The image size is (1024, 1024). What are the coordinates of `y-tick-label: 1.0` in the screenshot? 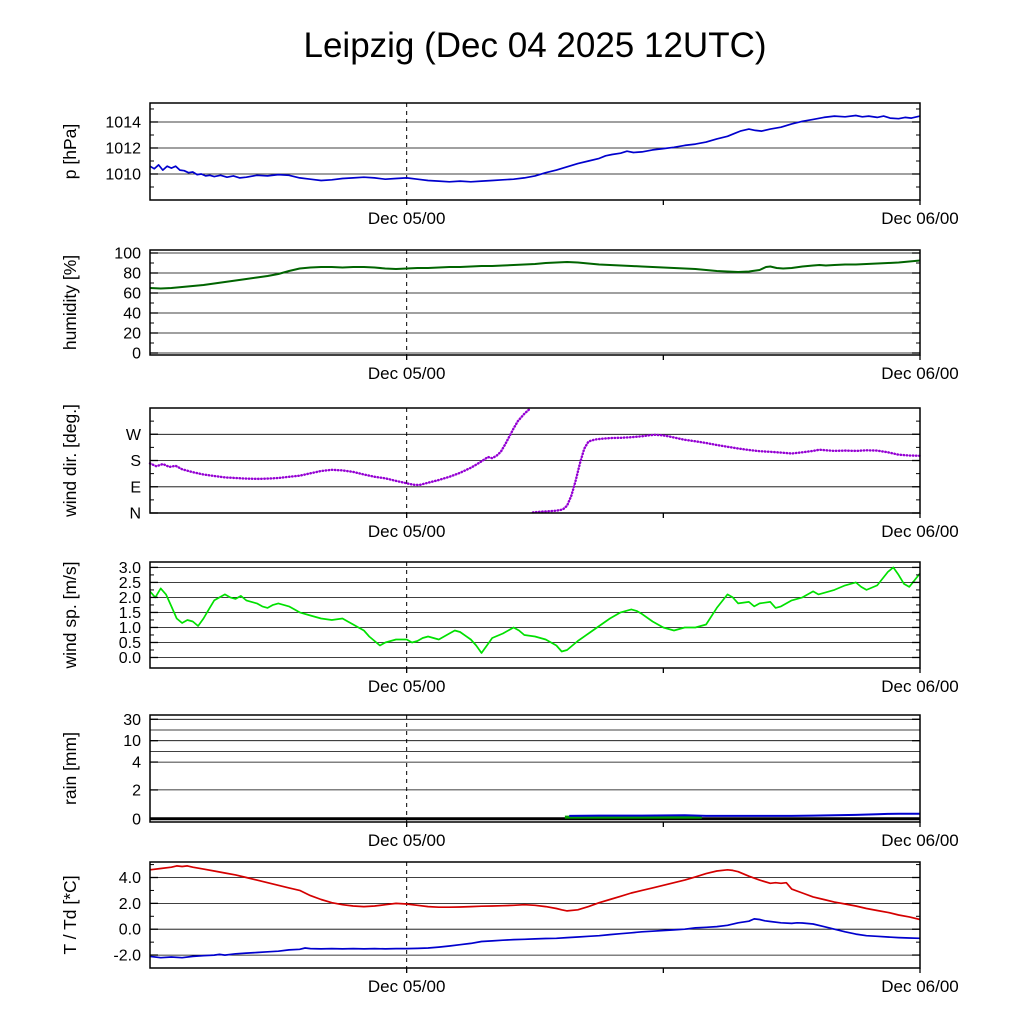 It's located at (130, 628).